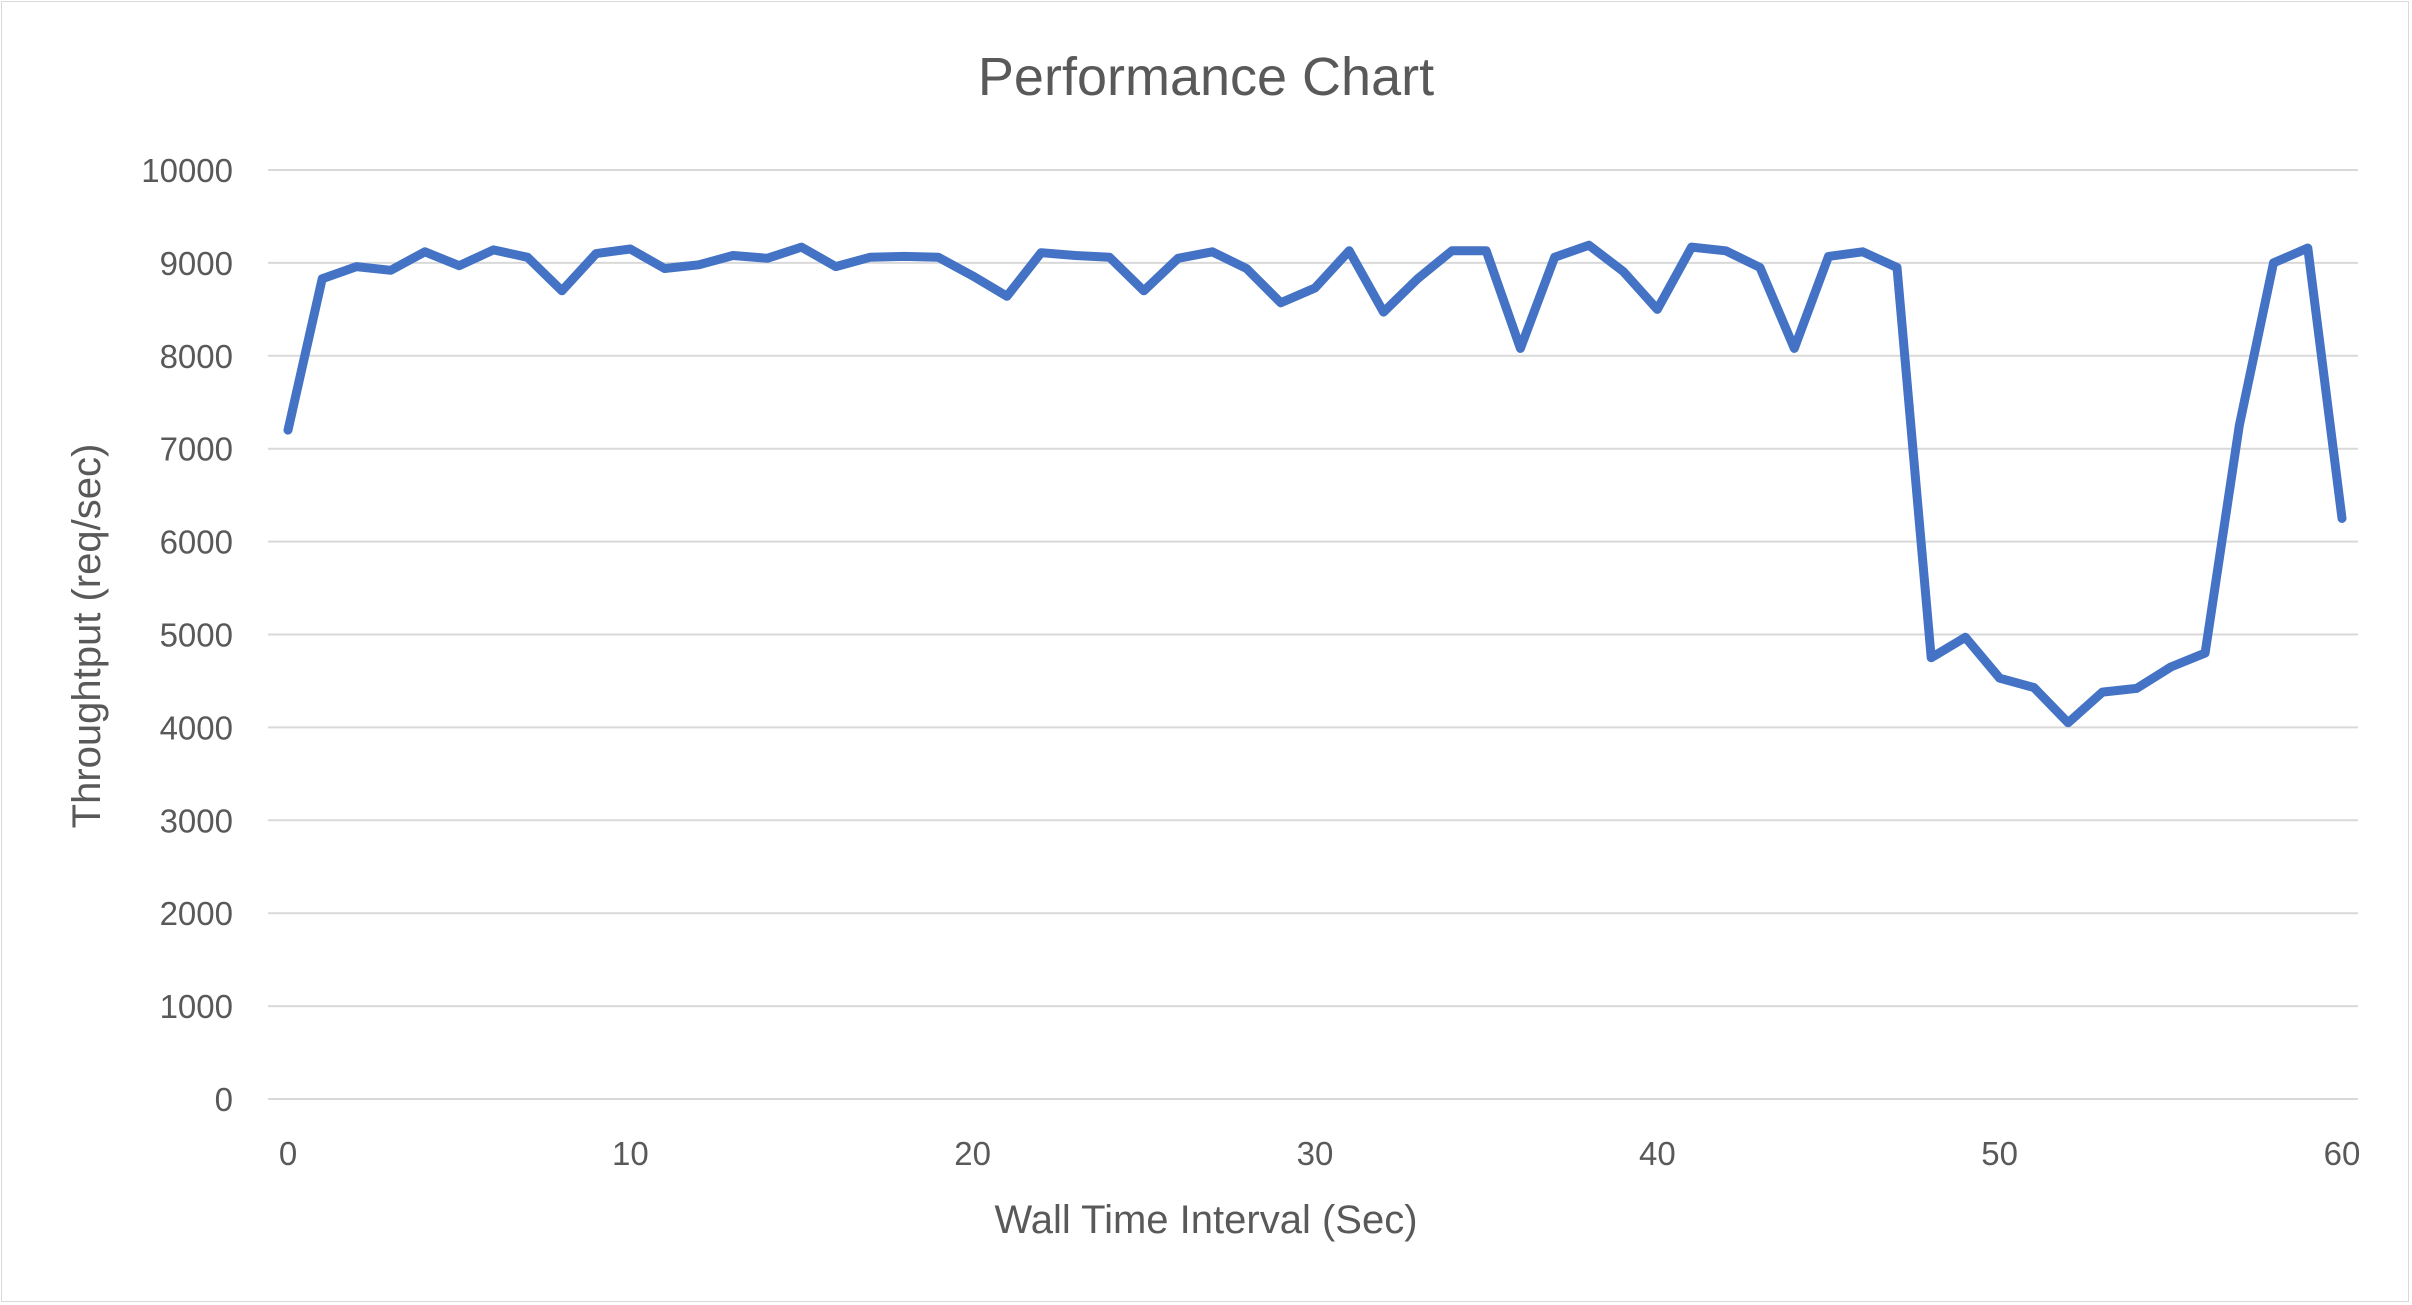  What do you see at coordinates (972, 1153) in the screenshot?
I see `x-tick-label: 20` at bounding box center [972, 1153].